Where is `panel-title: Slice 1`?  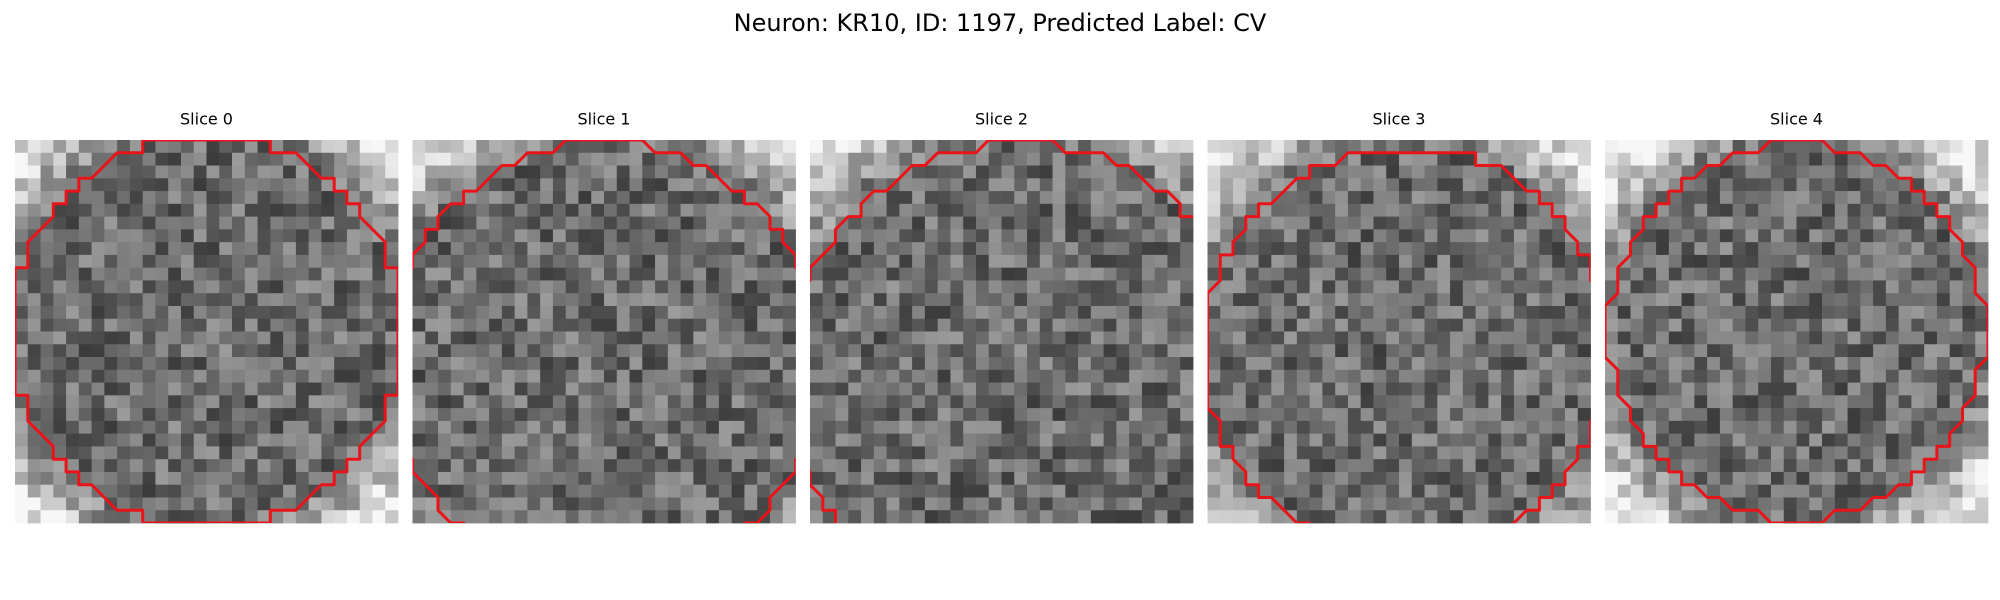
panel-title: Slice 1 is located at coordinates (604, 119).